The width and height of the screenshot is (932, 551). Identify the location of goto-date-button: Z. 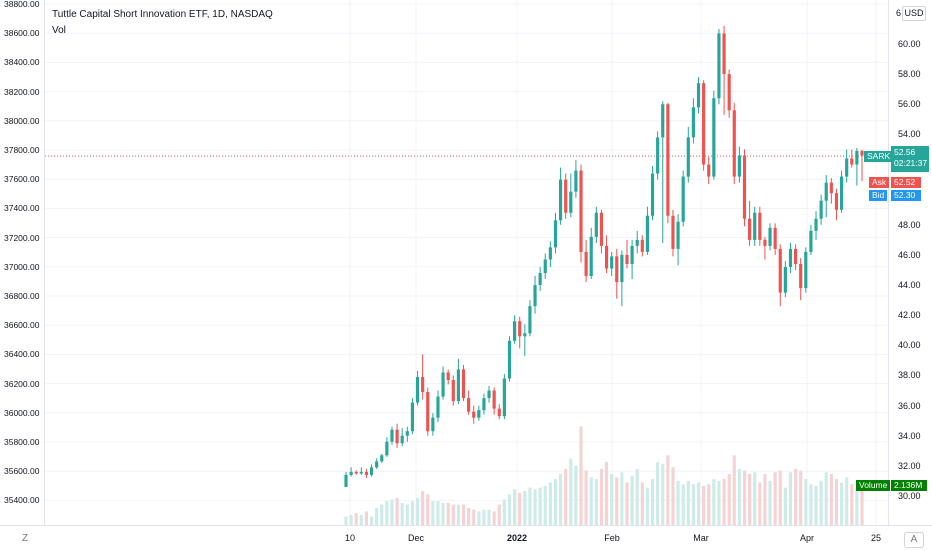
(25, 538).